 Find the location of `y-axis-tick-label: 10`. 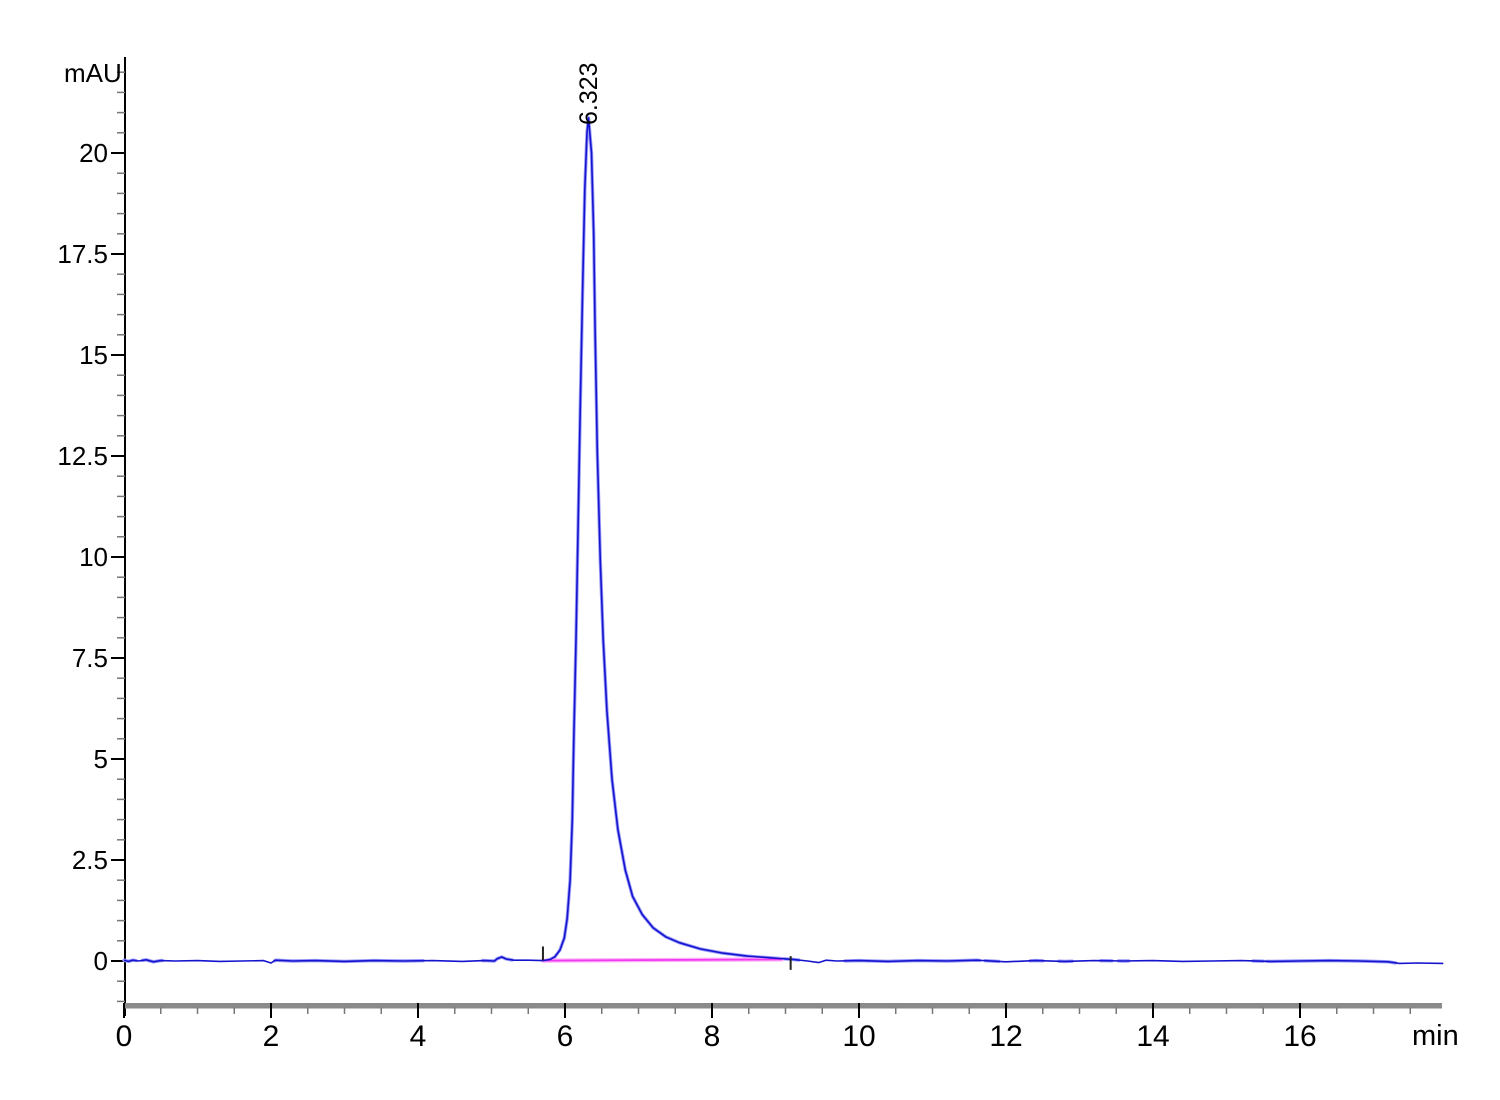

y-axis-tick-label: 10 is located at coordinates (93, 557).